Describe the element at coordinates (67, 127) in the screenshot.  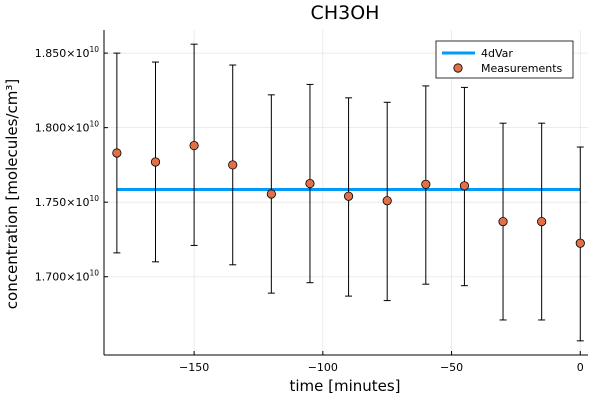
I see `y-tick-label: 1.800×1010` at that location.